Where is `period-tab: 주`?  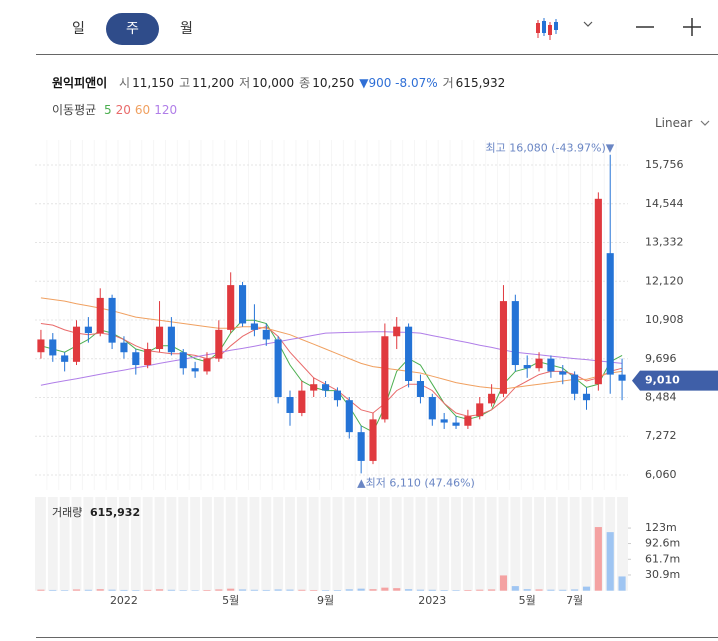
period-tab: 주 is located at coordinates (132, 29).